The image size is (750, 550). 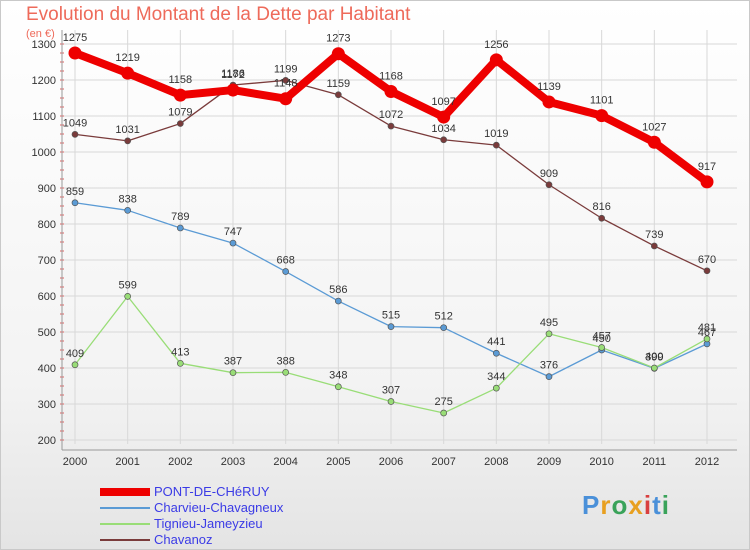 I want to click on data-label: 1019, so click(x=496, y=134).